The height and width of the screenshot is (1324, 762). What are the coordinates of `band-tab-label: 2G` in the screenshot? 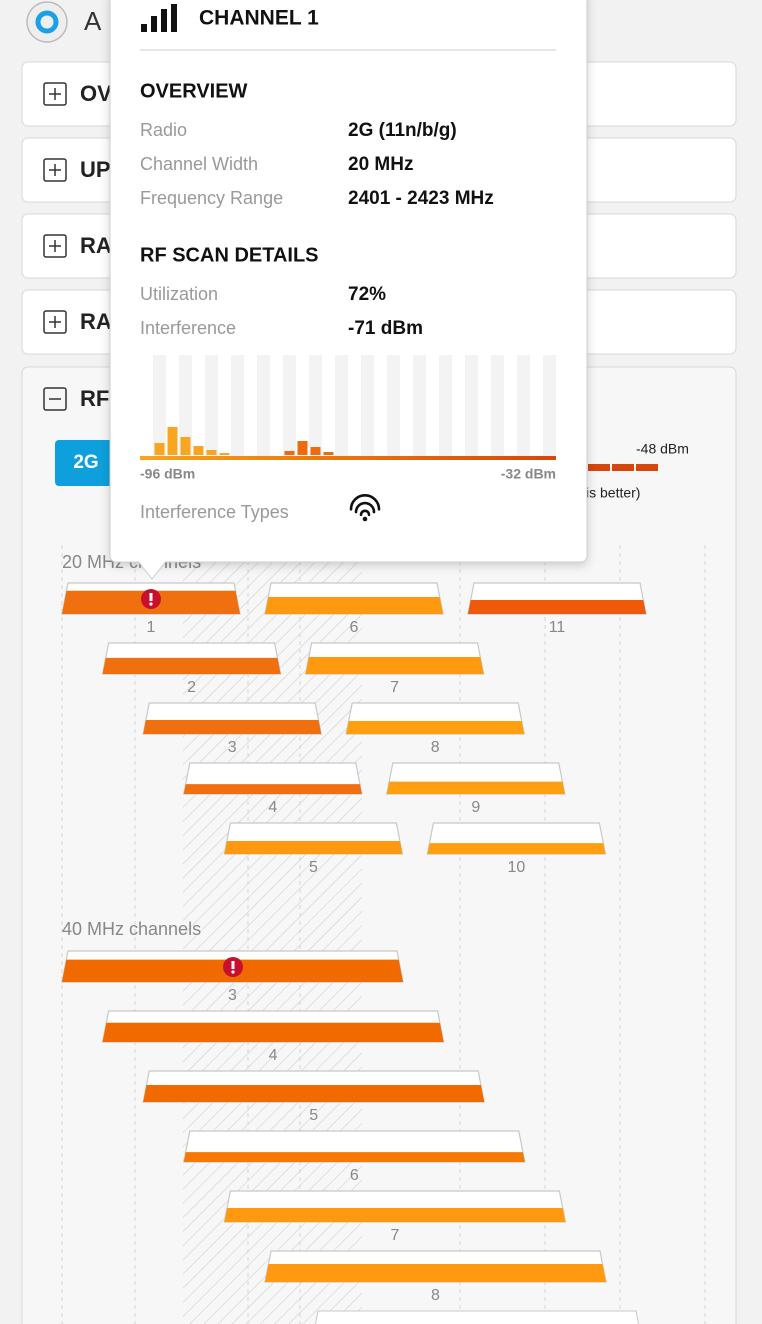 It's located at (85, 462).